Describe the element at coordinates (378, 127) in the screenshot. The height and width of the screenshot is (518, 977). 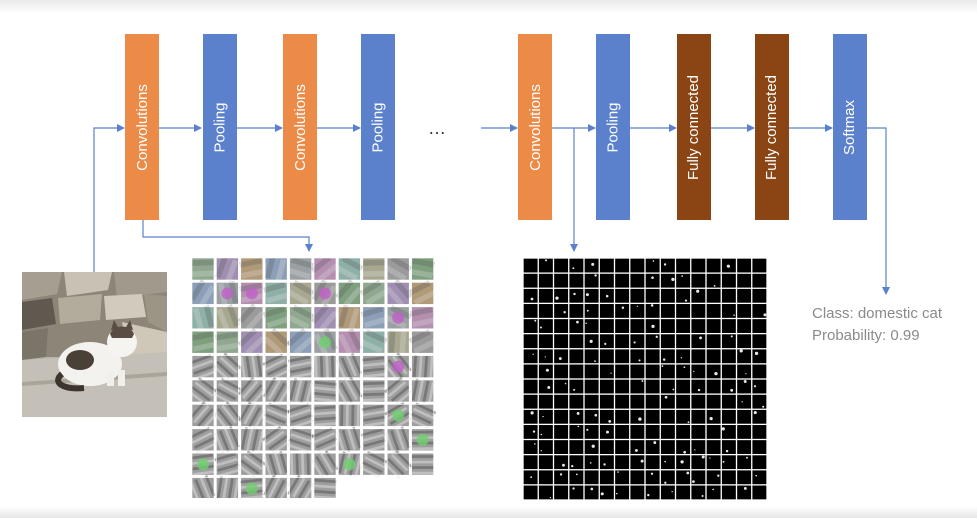
I see `layer-pool-2: Pooling` at that location.